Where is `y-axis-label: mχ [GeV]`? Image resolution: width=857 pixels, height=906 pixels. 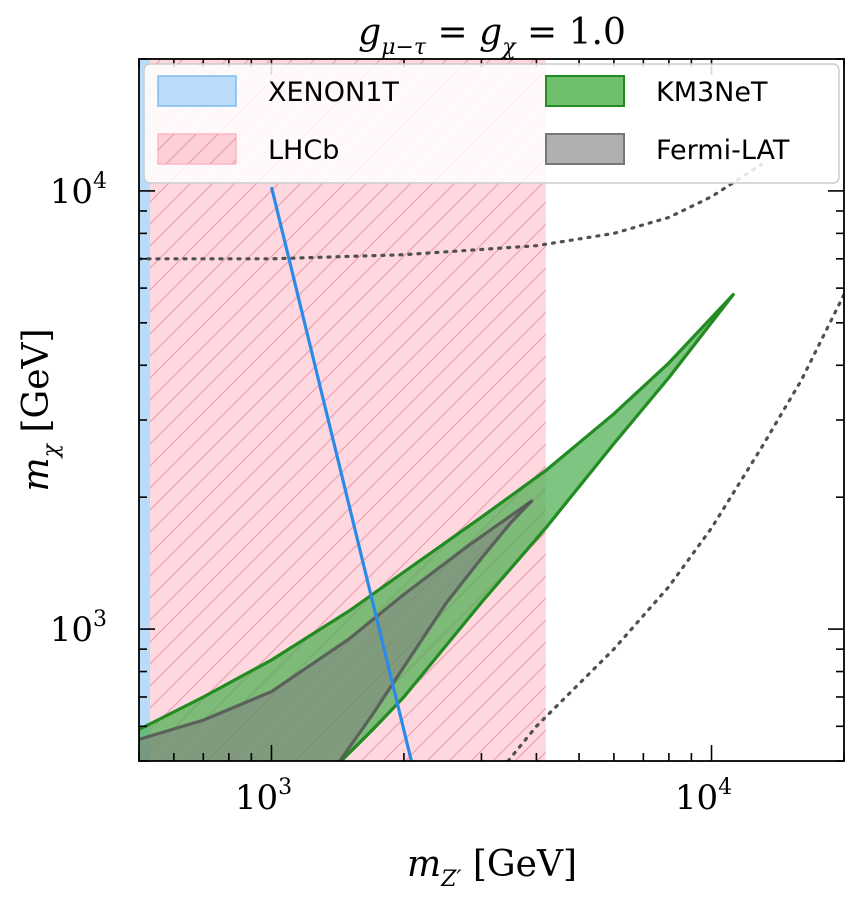
y-axis-label: mχ [GeV] is located at coordinates (40, 409).